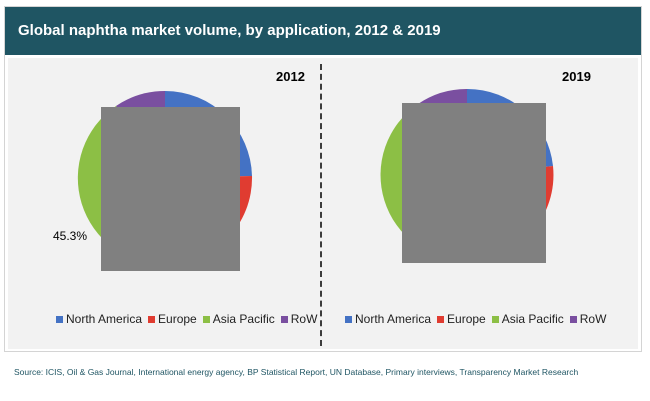 This screenshot has width=650, height=401. What do you see at coordinates (474, 183) in the screenshot?
I see `overlay-rect-2019` at bounding box center [474, 183].